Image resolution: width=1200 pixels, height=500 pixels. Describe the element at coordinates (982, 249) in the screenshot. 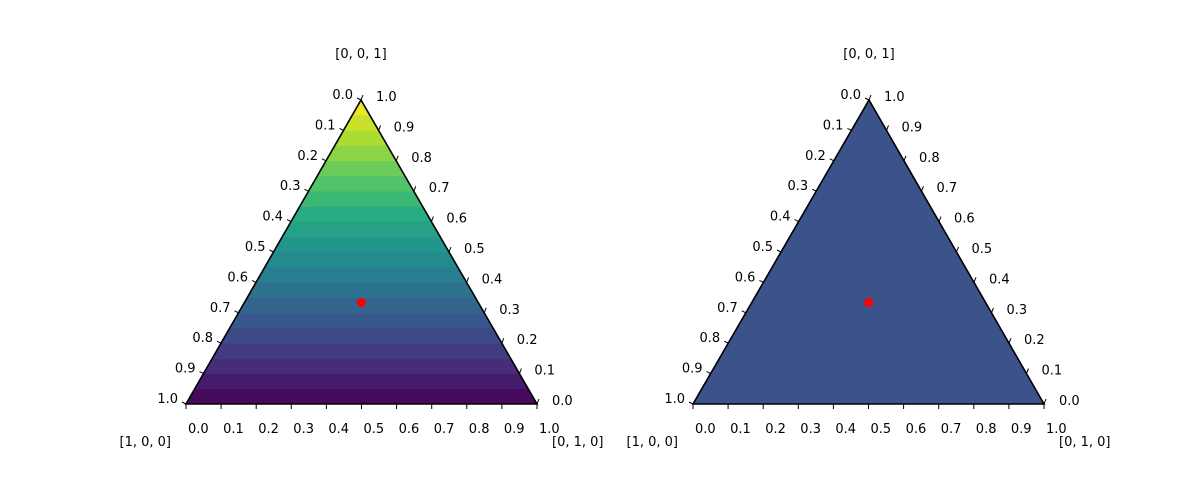

I see `tick-label-right: 0.5` at that location.